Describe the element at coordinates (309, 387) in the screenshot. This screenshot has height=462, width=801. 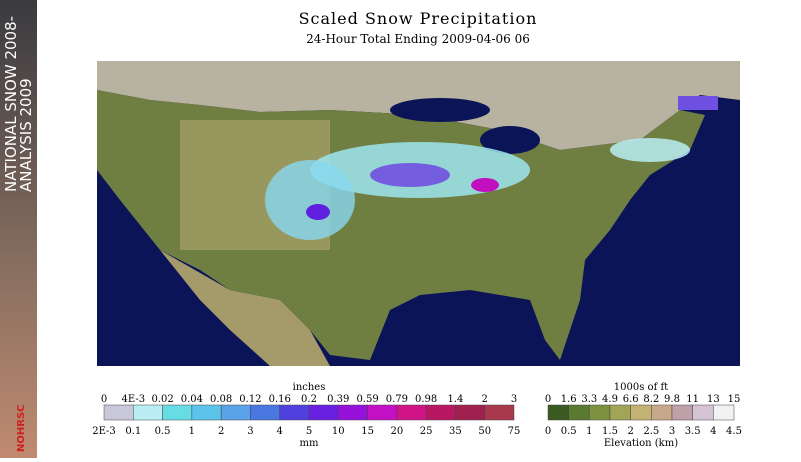
I see `legend-unit: inches` at that location.